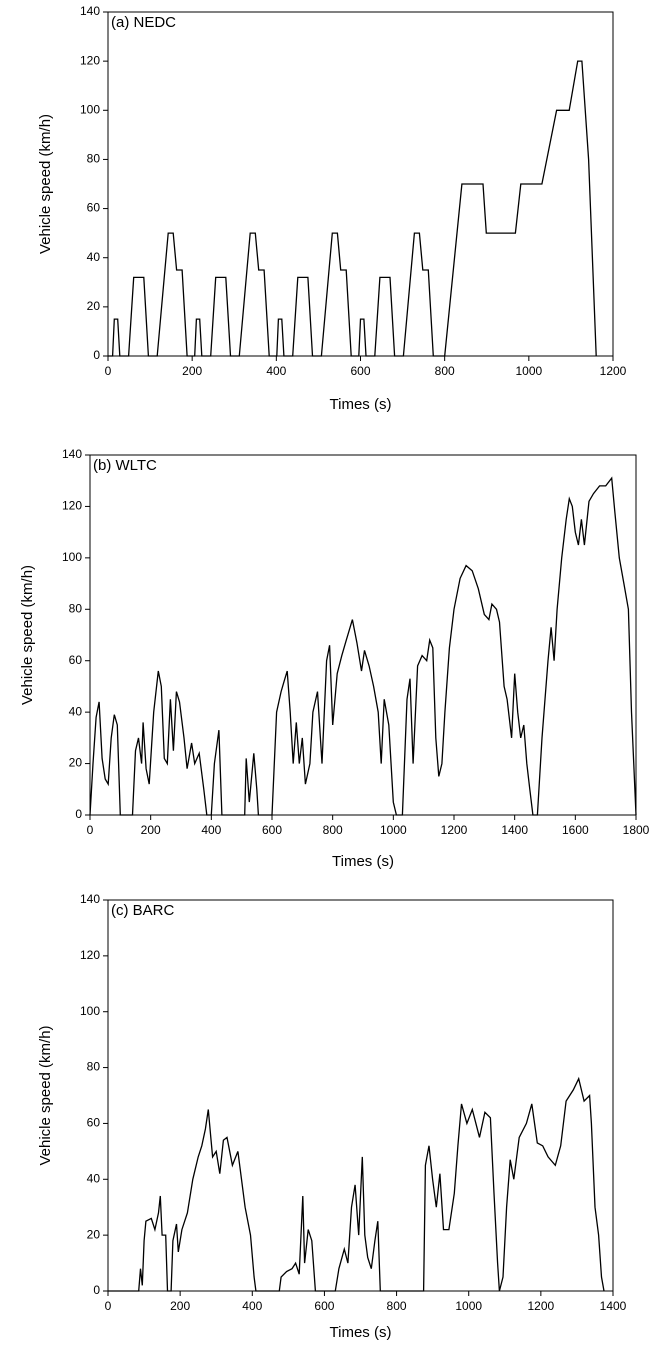 This screenshot has width=657, height=1355. I want to click on panel-title: (a) NEDC, so click(143, 22).